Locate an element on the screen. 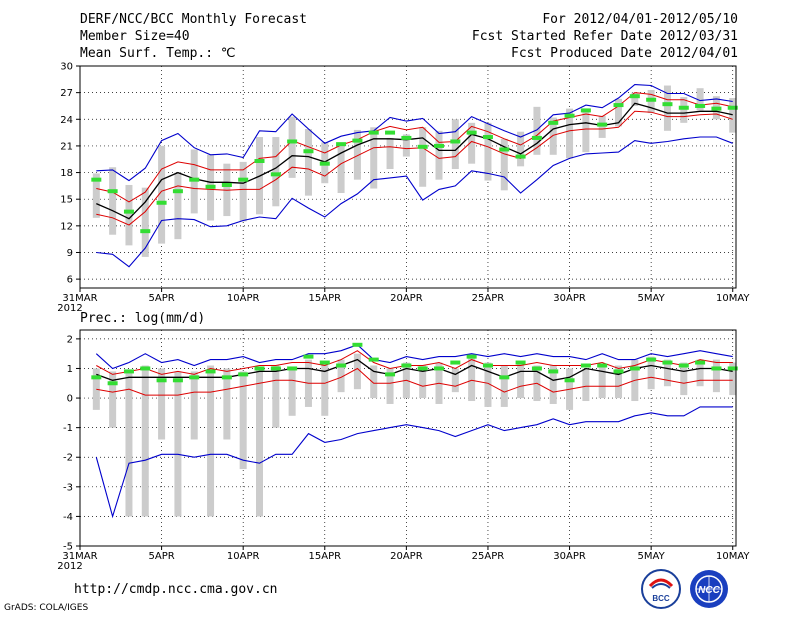  panel2-mean-line is located at coordinates (414, 369).